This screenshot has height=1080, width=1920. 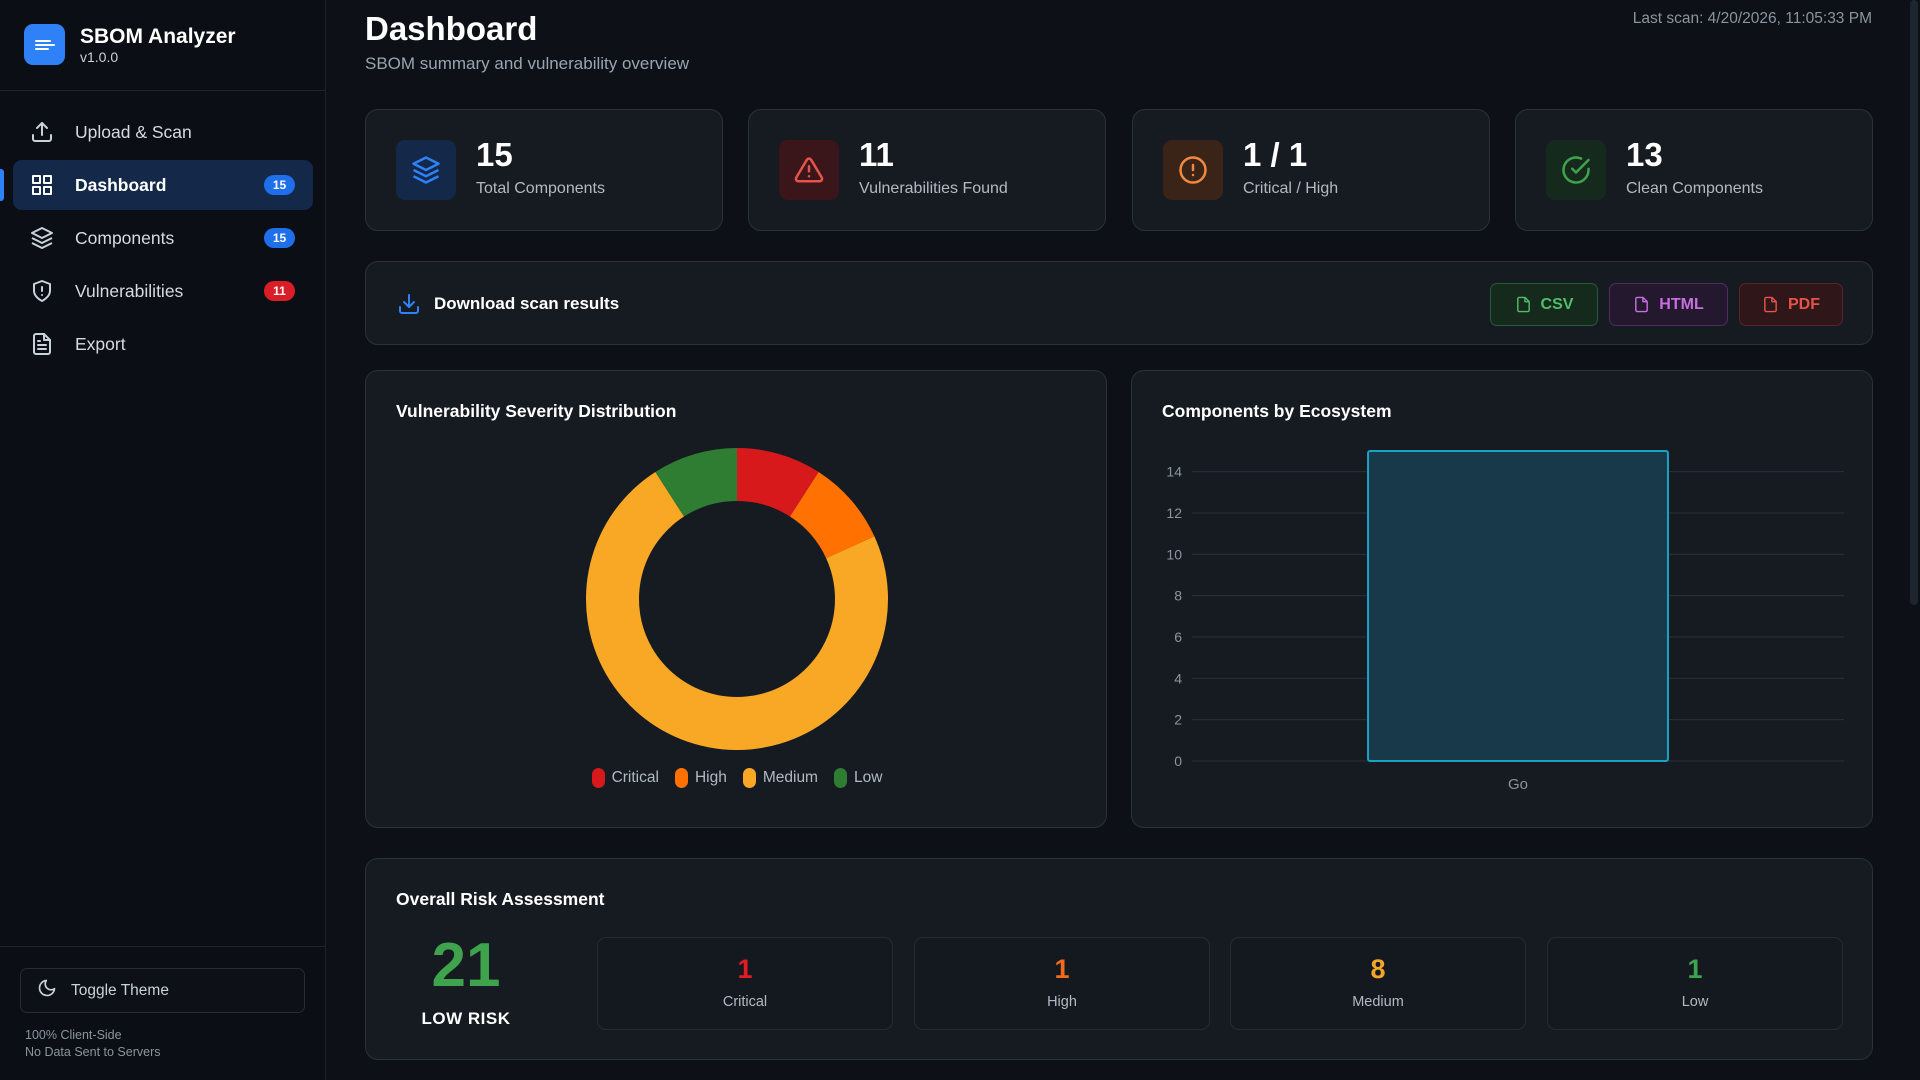 What do you see at coordinates (635, 777) in the screenshot?
I see `legend-label: Critical` at bounding box center [635, 777].